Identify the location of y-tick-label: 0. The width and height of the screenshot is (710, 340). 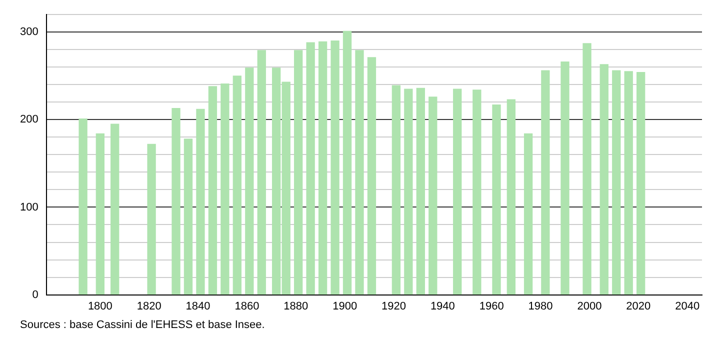
(35, 294).